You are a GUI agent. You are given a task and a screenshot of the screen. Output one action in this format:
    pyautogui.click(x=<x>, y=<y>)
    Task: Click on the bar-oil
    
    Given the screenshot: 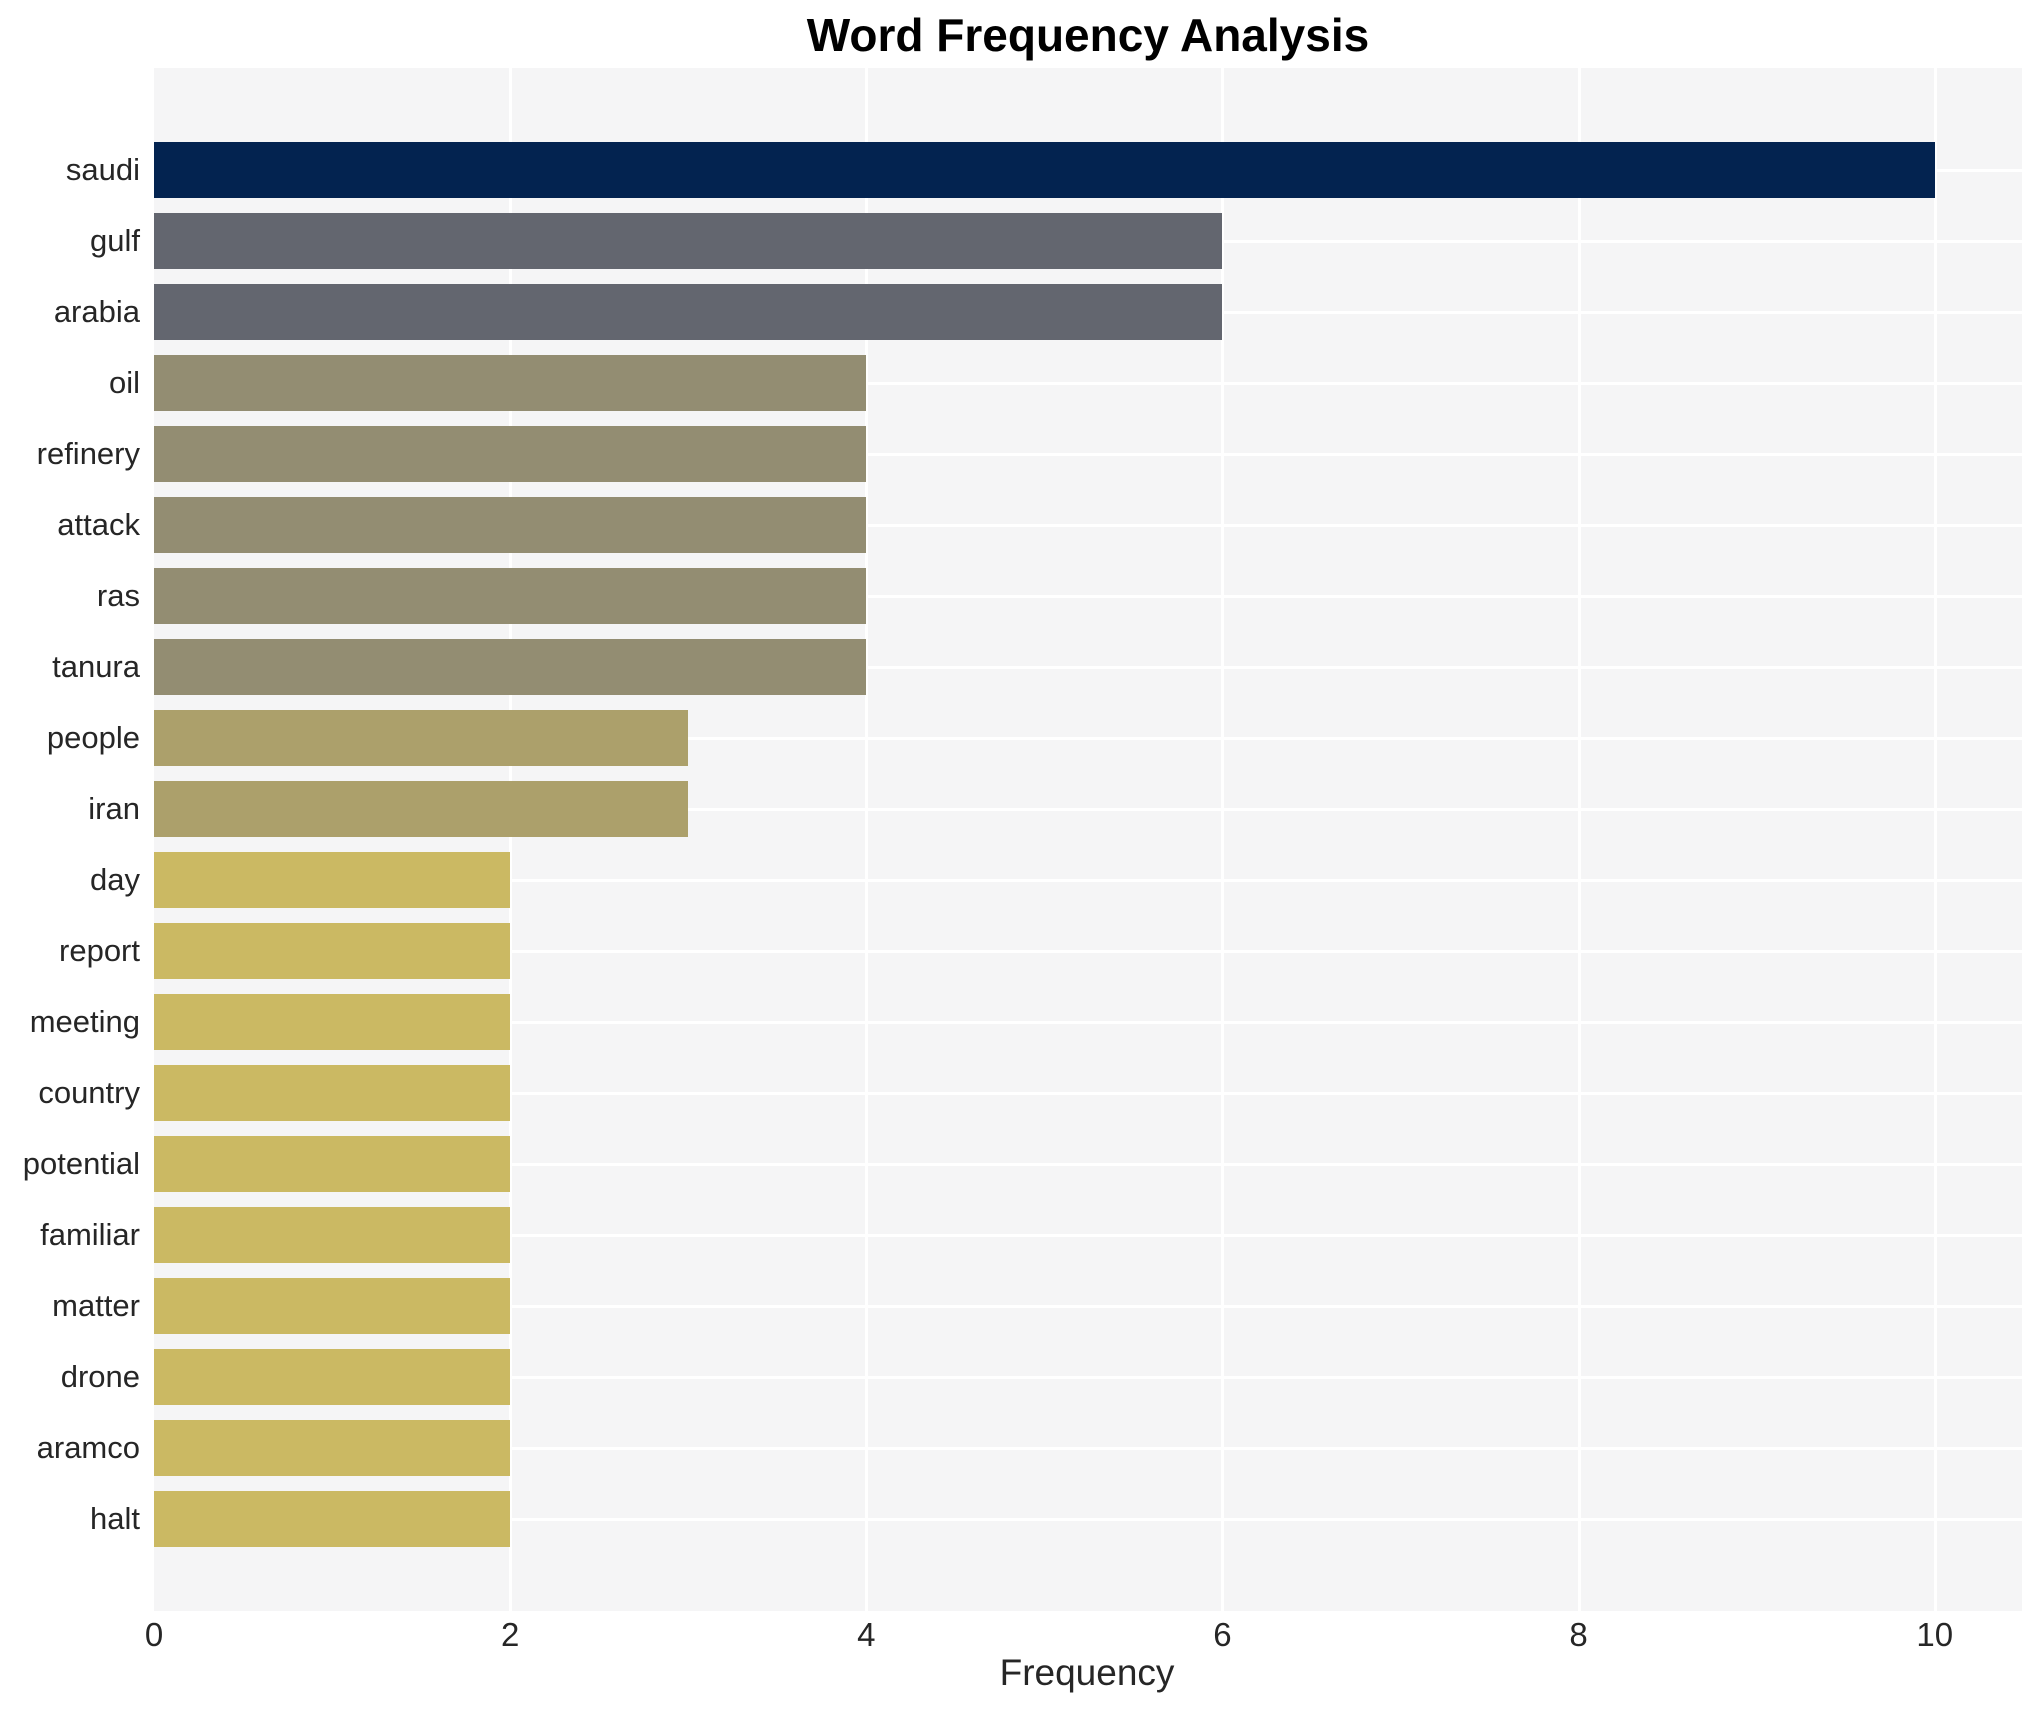 What is the action you would take?
    pyautogui.click(x=510, y=383)
    